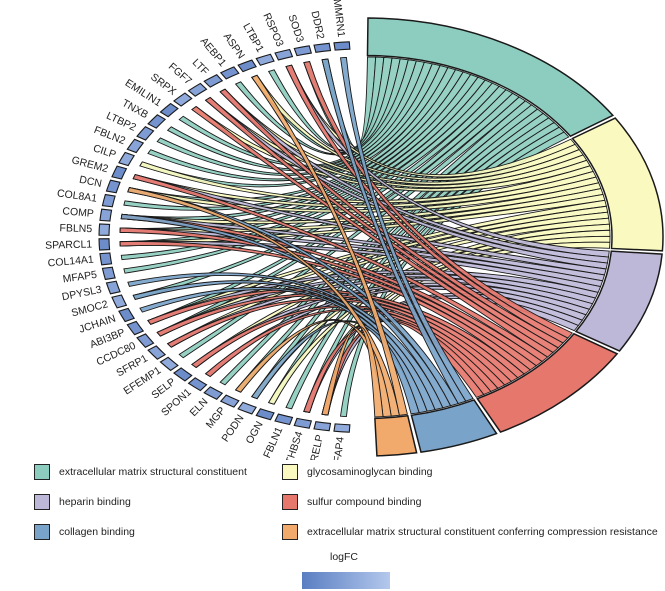  What do you see at coordinates (265, 59) in the screenshot?
I see `gene-block-ltbp1` at bounding box center [265, 59].